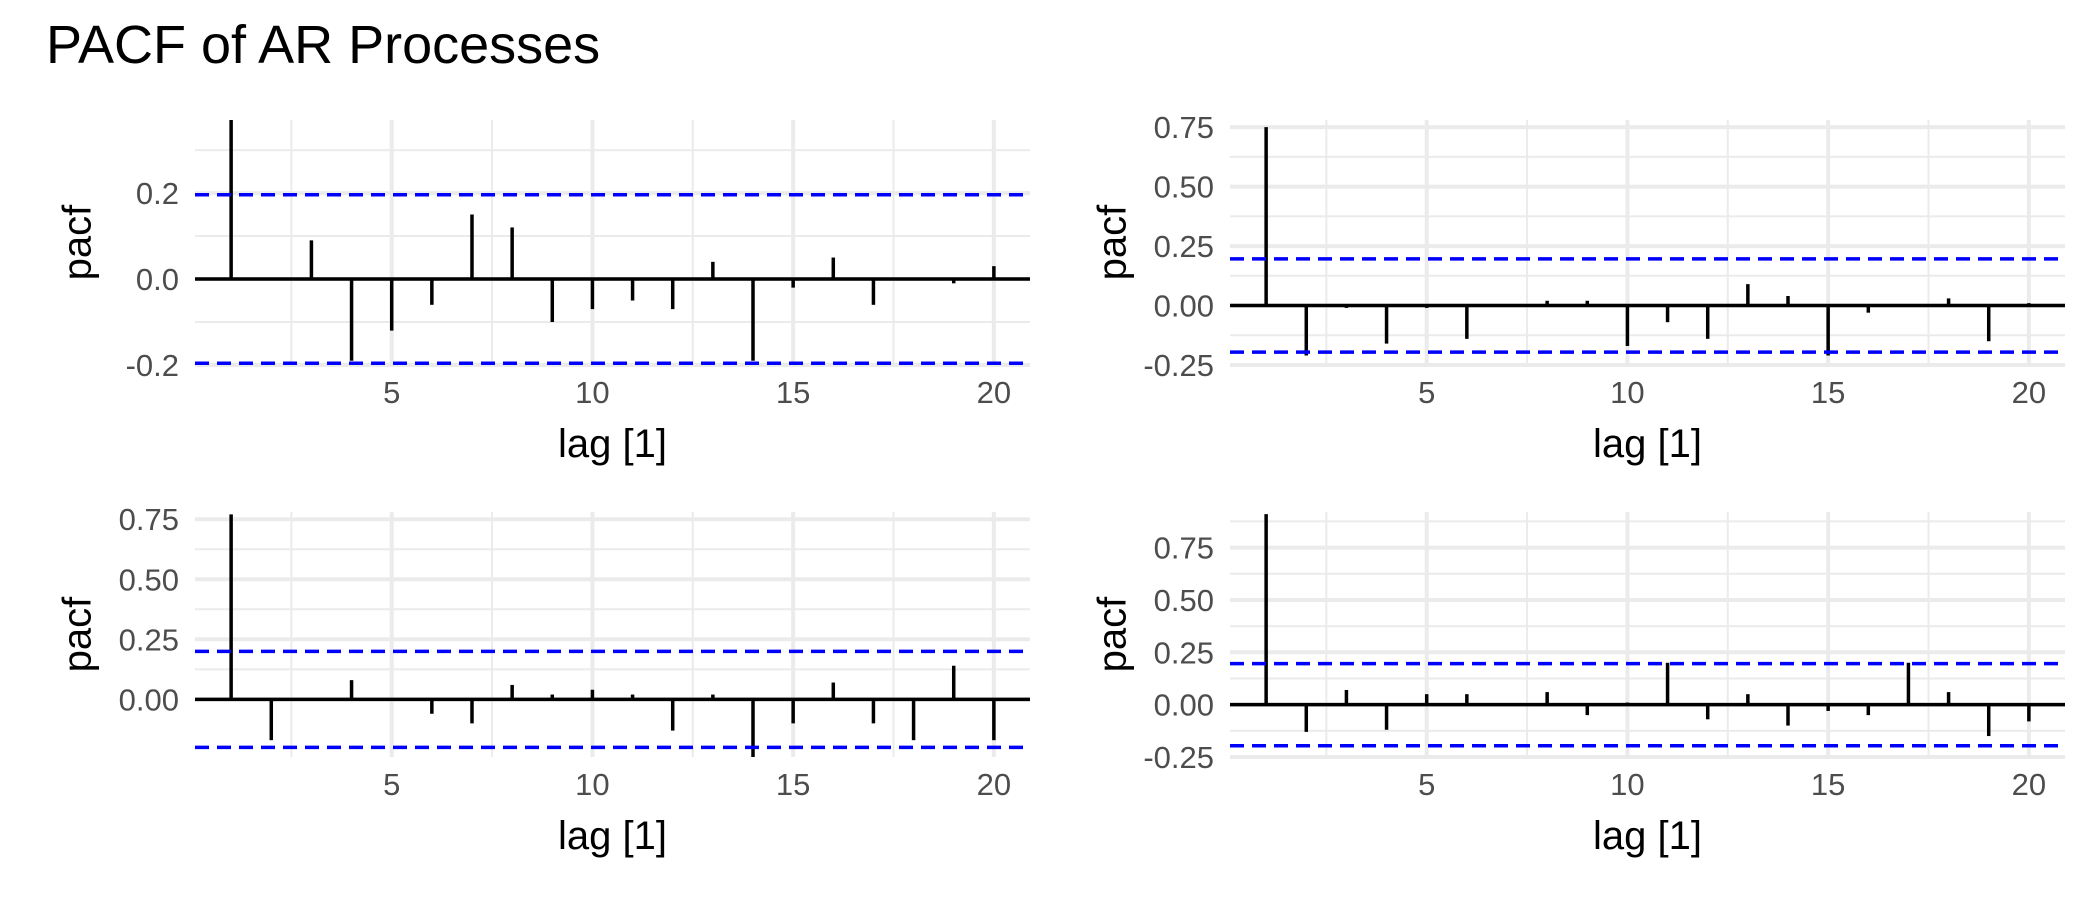 This screenshot has width=2100, height=900. I want to click on page-title: PACF of AR Processes, so click(323, 45).